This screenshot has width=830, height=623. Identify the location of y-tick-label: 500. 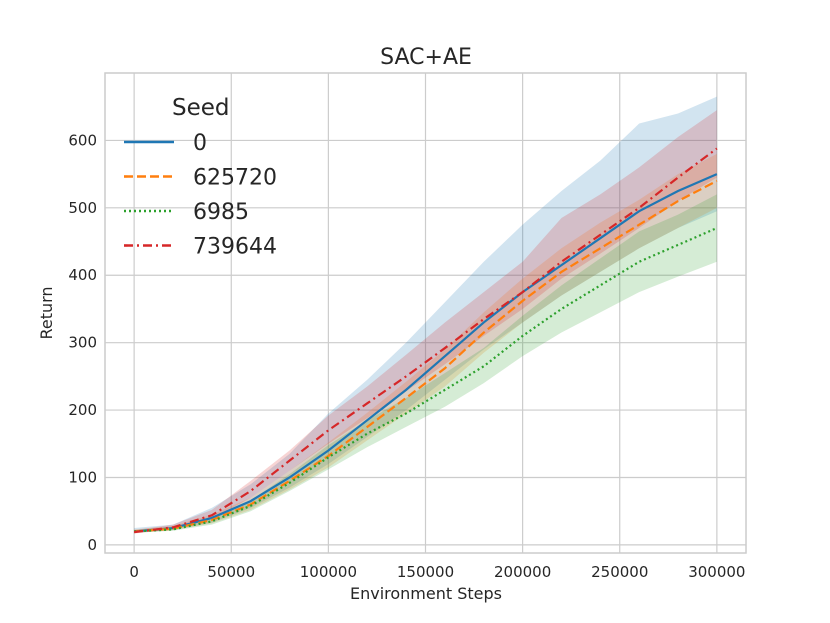
(82, 208).